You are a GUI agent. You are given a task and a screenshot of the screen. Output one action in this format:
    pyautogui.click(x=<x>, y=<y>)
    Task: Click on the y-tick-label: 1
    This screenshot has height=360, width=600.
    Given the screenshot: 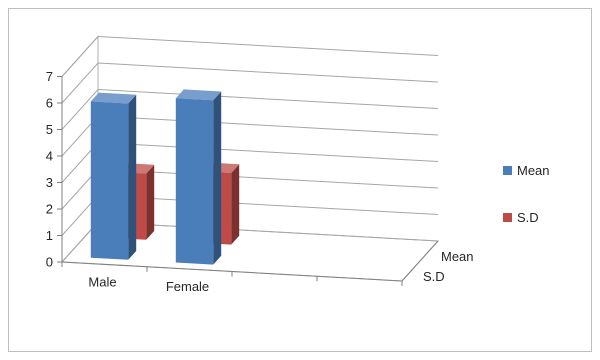 What is the action you would take?
    pyautogui.click(x=49, y=235)
    